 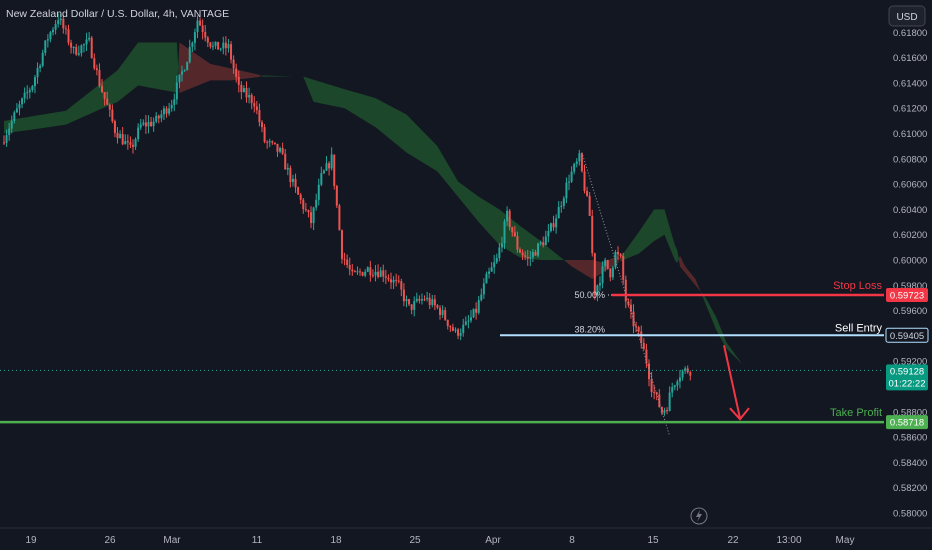 What do you see at coordinates (336, 540) in the screenshot?
I see `x-tick-label: 18` at bounding box center [336, 540].